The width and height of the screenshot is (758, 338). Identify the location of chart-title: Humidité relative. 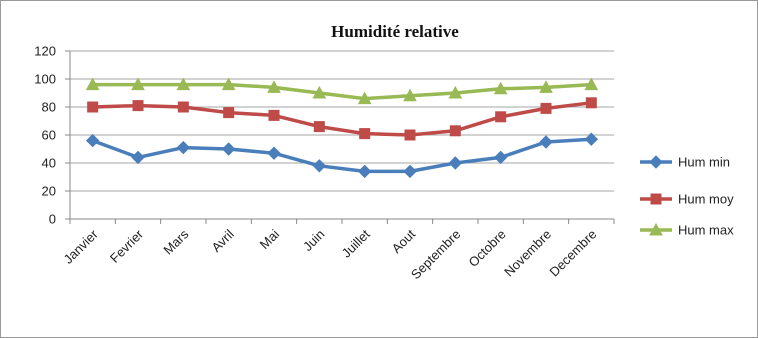
(395, 31).